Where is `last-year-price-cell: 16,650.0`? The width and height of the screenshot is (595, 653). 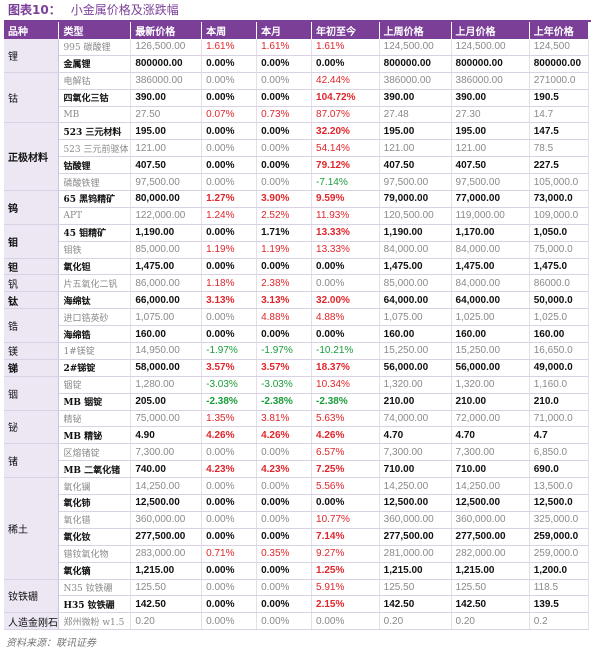 last-year-price-cell: 16,650.0 is located at coordinates (559, 351).